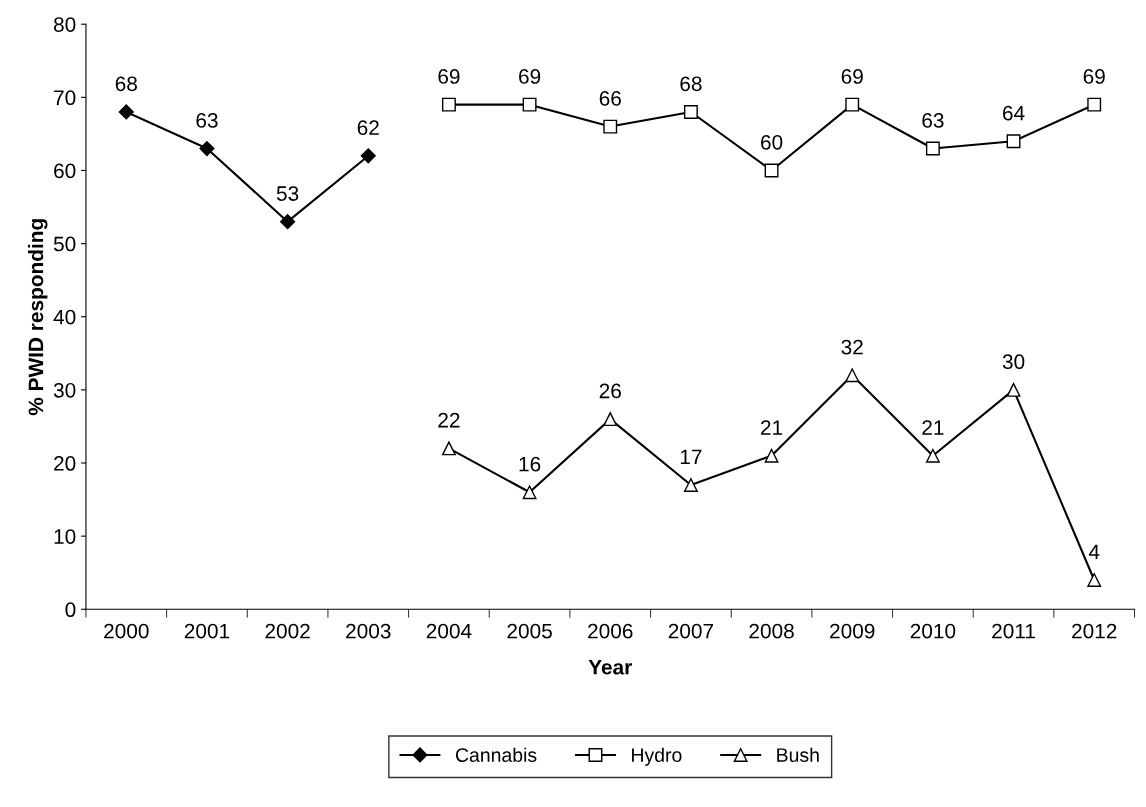 The height and width of the screenshot is (807, 1146). What do you see at coordinates (933, 631) in the screenshot?
I see `x-tick-label: 2010` at bounding box center [933, 631].